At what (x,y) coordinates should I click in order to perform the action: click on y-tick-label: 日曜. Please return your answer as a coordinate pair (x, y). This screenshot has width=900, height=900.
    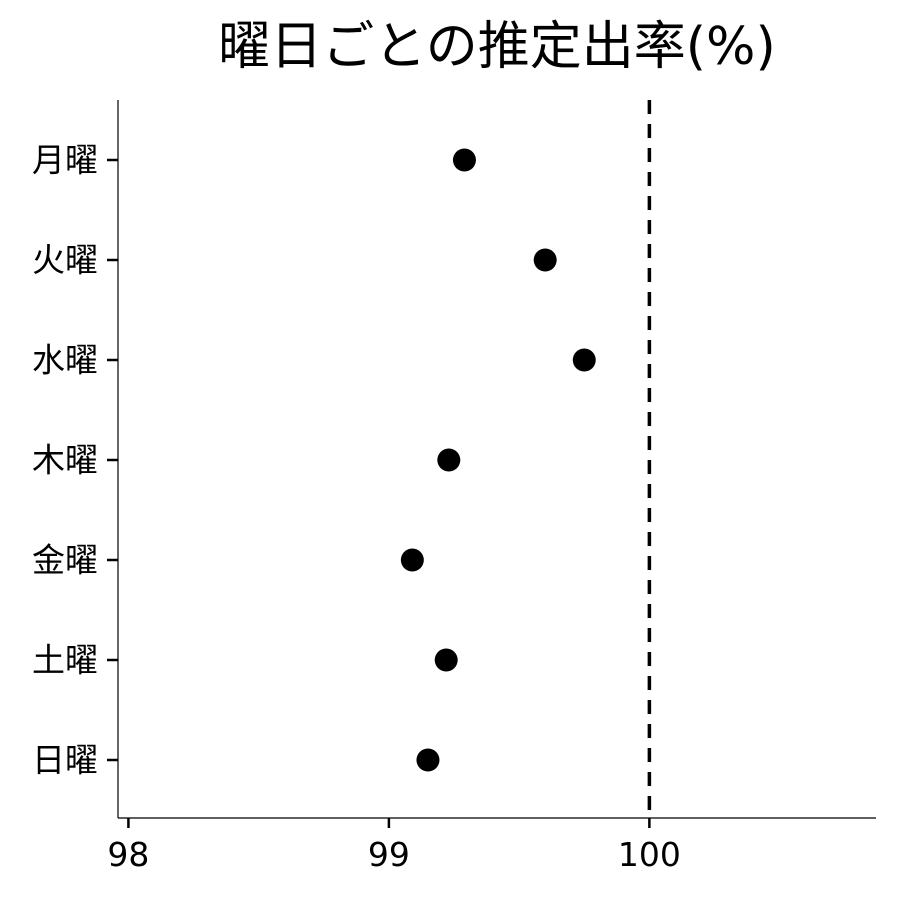
    Looking at the image, I should click on (65, 760).